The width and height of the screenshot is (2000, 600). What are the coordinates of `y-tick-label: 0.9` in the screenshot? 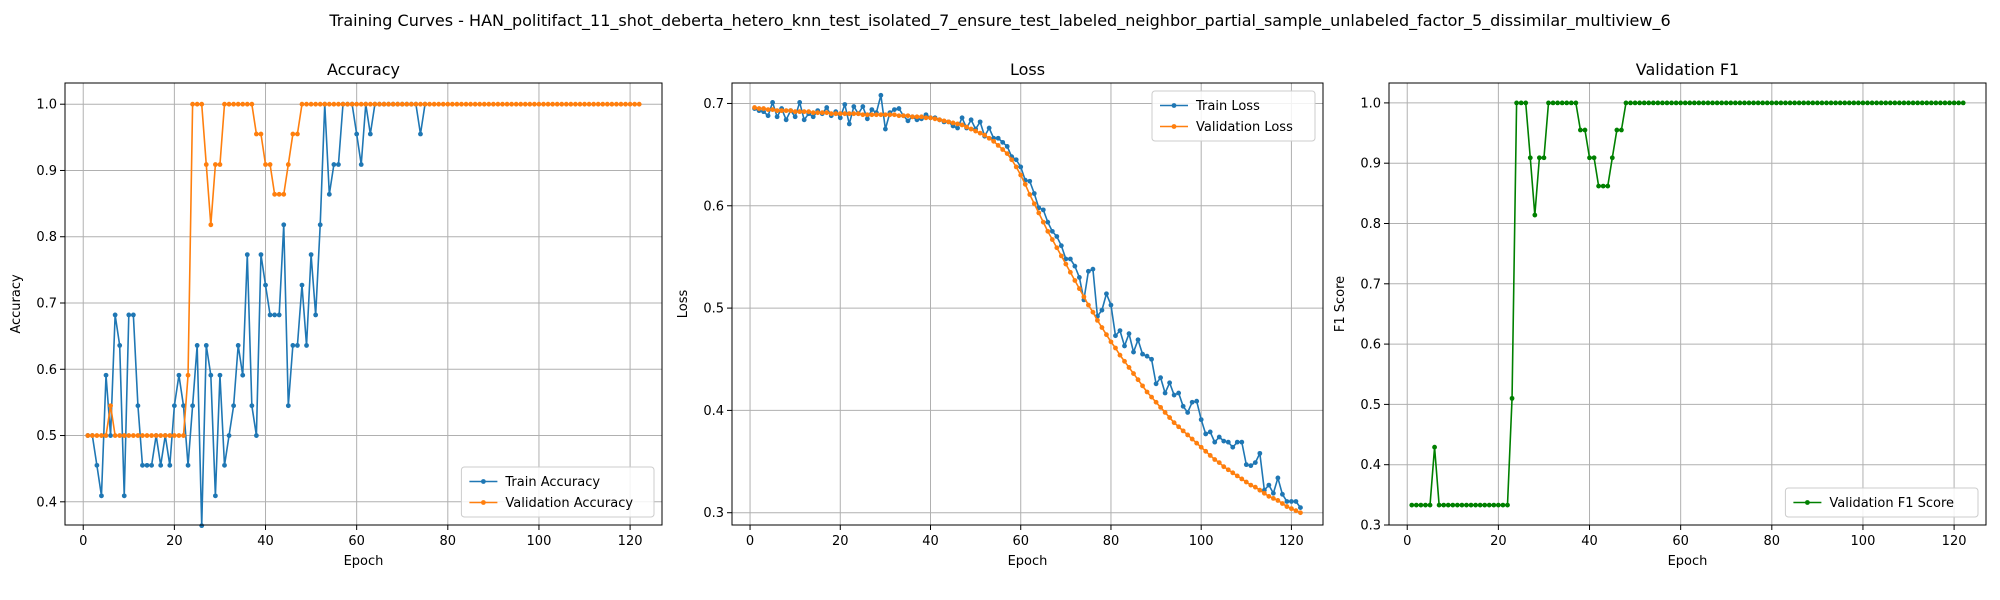 It's located at (46, 171).